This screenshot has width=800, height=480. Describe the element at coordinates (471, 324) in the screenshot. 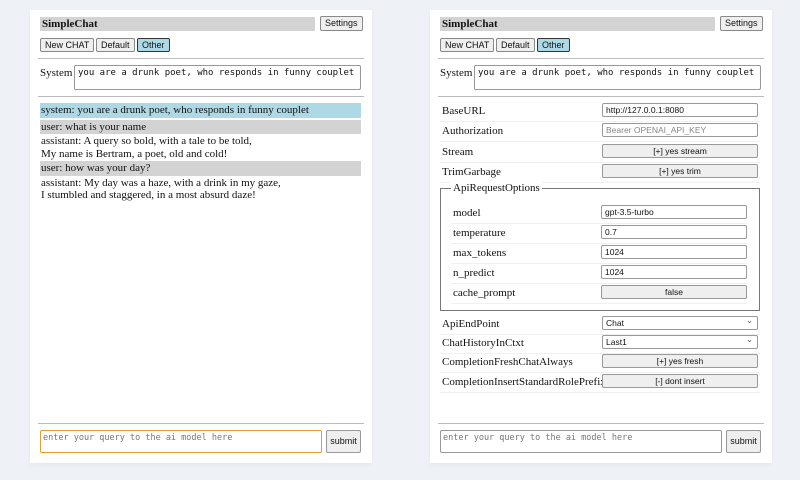

I see `setting-label: ApiEndPoint` at that location.